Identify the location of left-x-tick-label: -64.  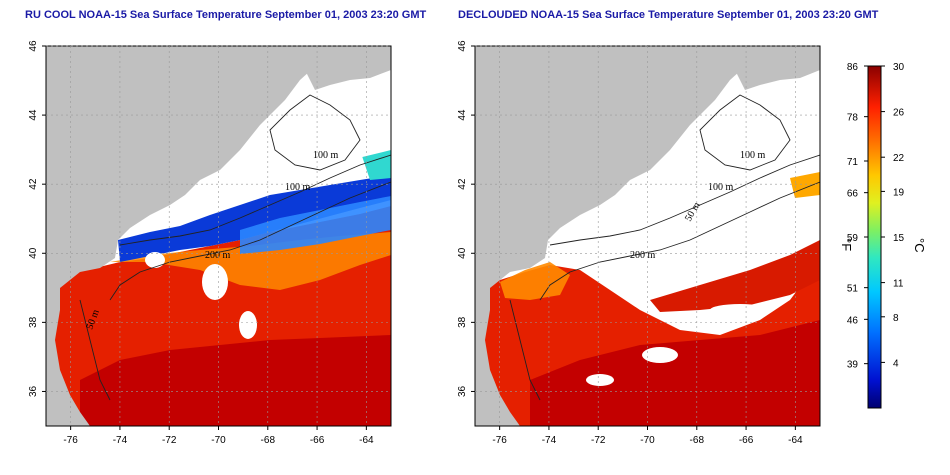
(366, 440).